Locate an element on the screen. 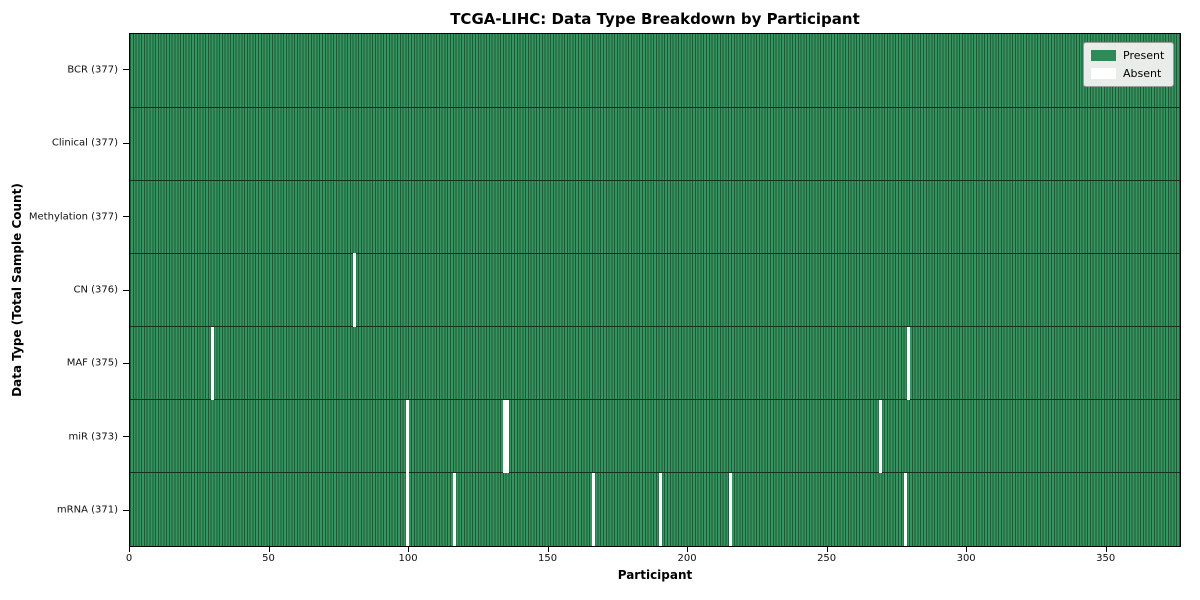 This screenshot has height=600, width=1200. y-tick-label: CN (376) is located at coordinates (95, 290).